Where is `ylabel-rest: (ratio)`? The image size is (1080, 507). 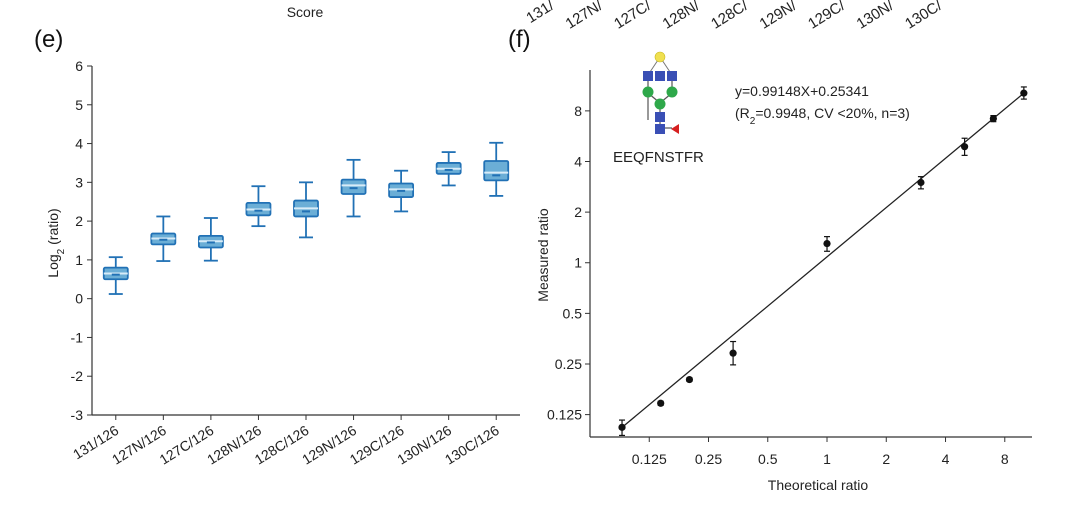
ylabel-rest: (ratio) is located at coordinates (53, 228).